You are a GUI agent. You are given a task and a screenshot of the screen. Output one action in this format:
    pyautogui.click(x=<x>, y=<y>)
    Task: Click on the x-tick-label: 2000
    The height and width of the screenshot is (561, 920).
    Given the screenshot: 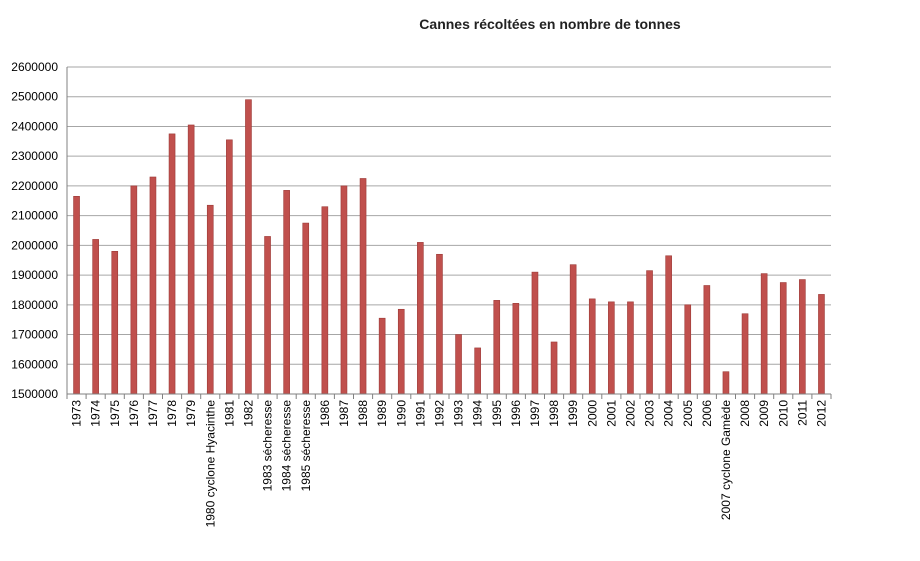 What is the action you would take?
    pyautogui.click(x=592, y=413)
    